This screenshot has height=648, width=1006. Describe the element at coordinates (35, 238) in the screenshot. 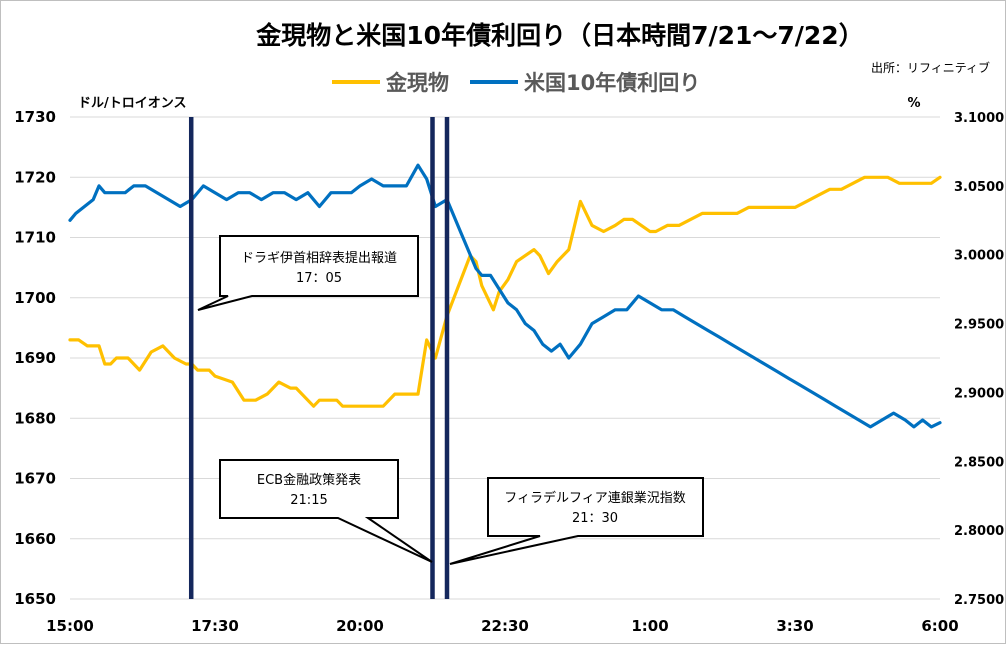

I see `left-tick-1710: 1710` at that location.